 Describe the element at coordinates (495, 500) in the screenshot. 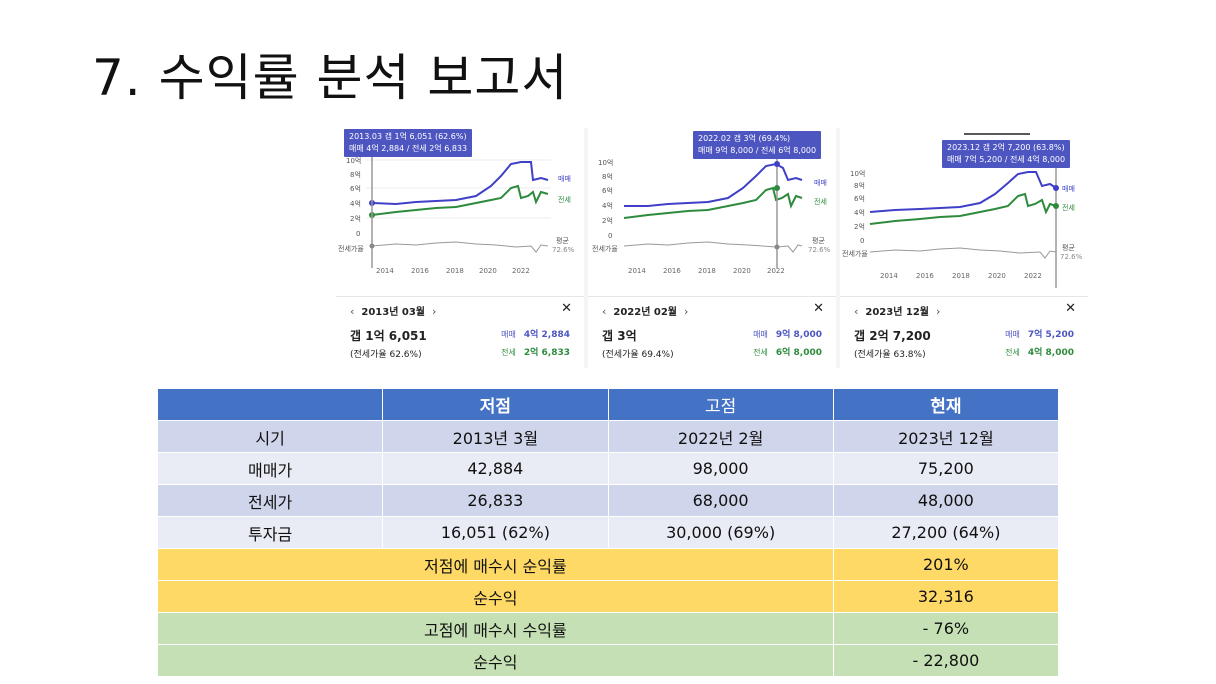

I see `table-cell: 26,833` at that location.